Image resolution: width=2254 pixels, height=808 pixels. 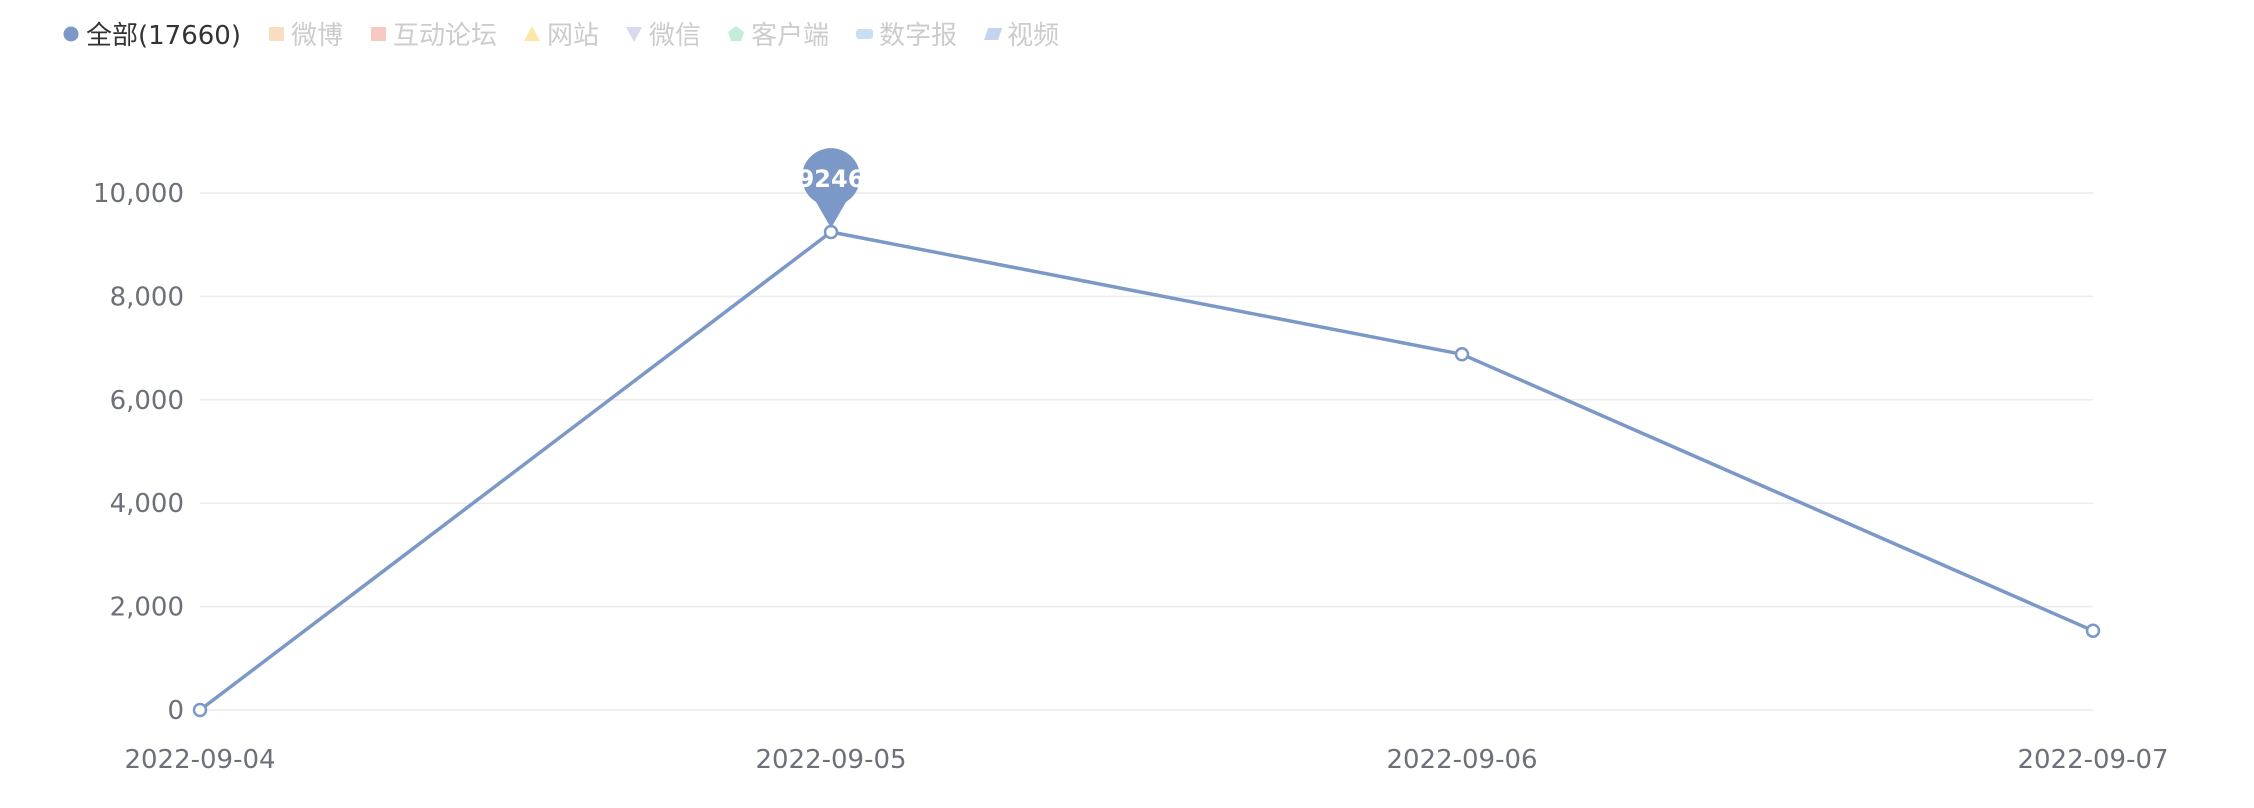 I want to click on legend-triangle-icon, so click(x=532, y=33).